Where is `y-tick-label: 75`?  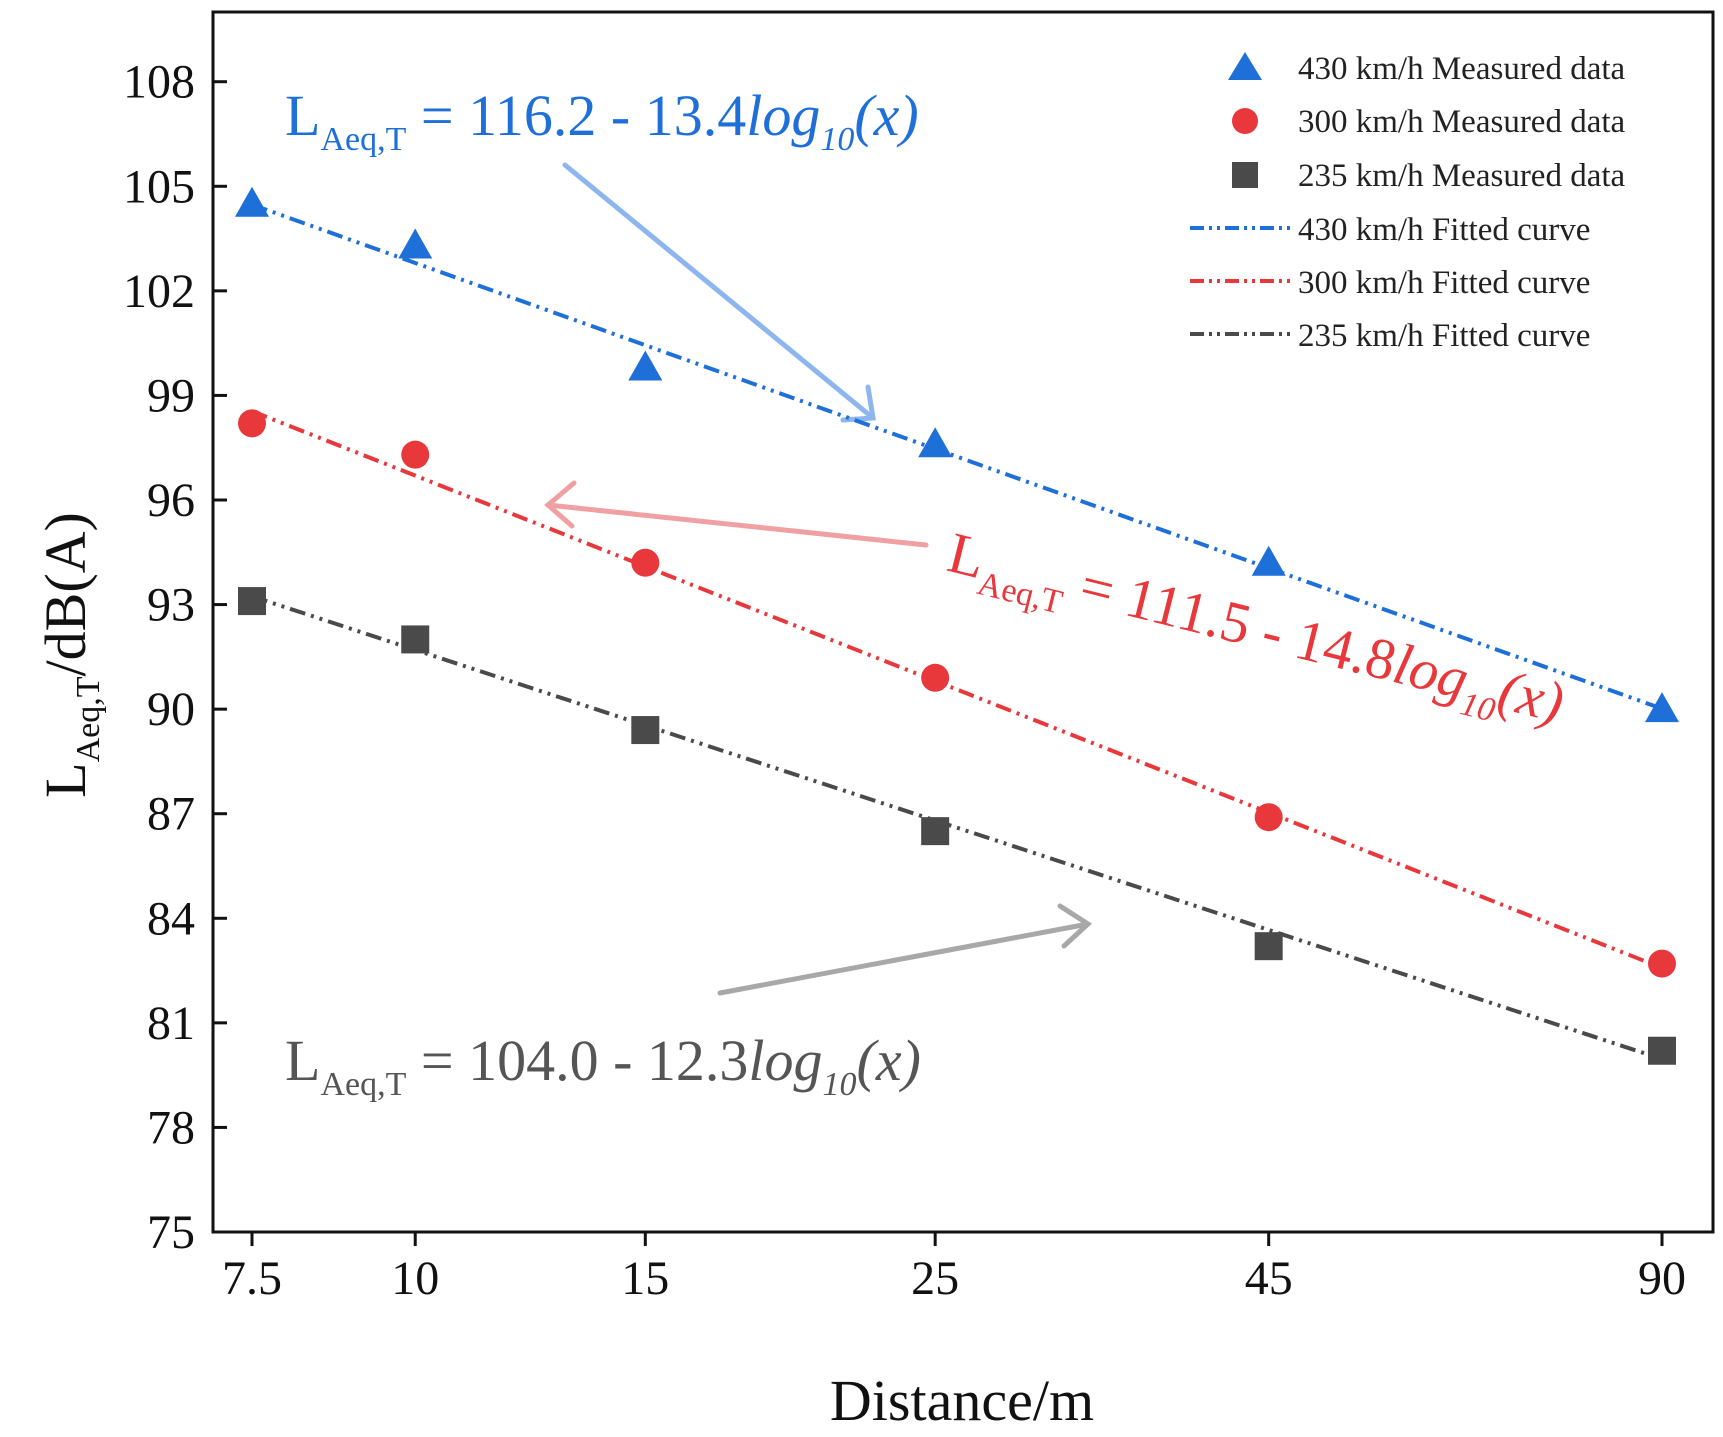
y-tick-label: 75 is located at coordinates (171, 1232).